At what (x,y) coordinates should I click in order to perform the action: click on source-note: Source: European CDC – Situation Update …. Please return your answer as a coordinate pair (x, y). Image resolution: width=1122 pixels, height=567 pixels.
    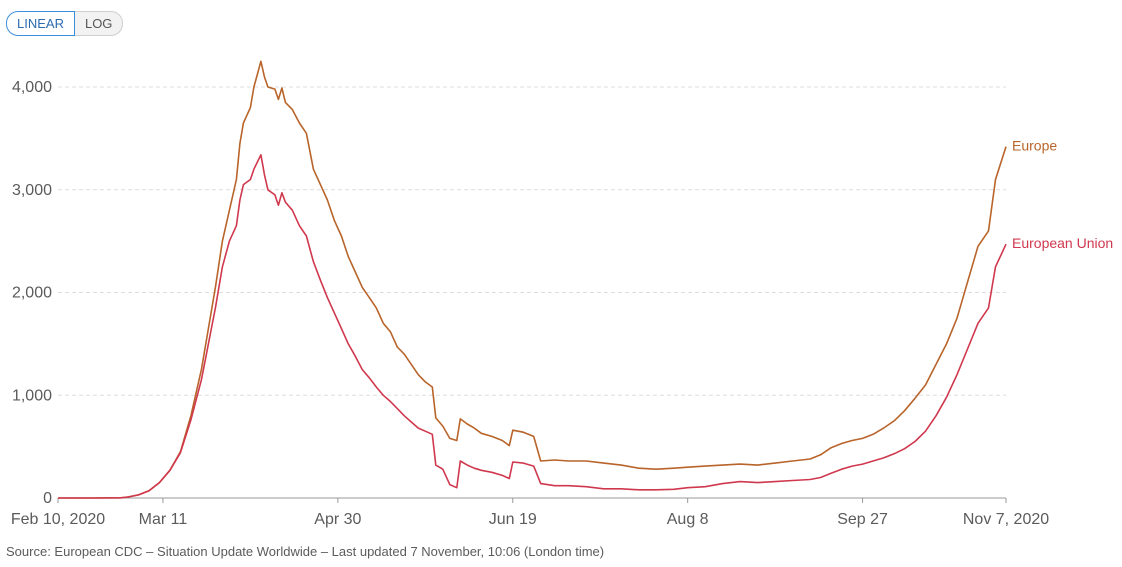
    Looking at the image, I should click on (305, 551).